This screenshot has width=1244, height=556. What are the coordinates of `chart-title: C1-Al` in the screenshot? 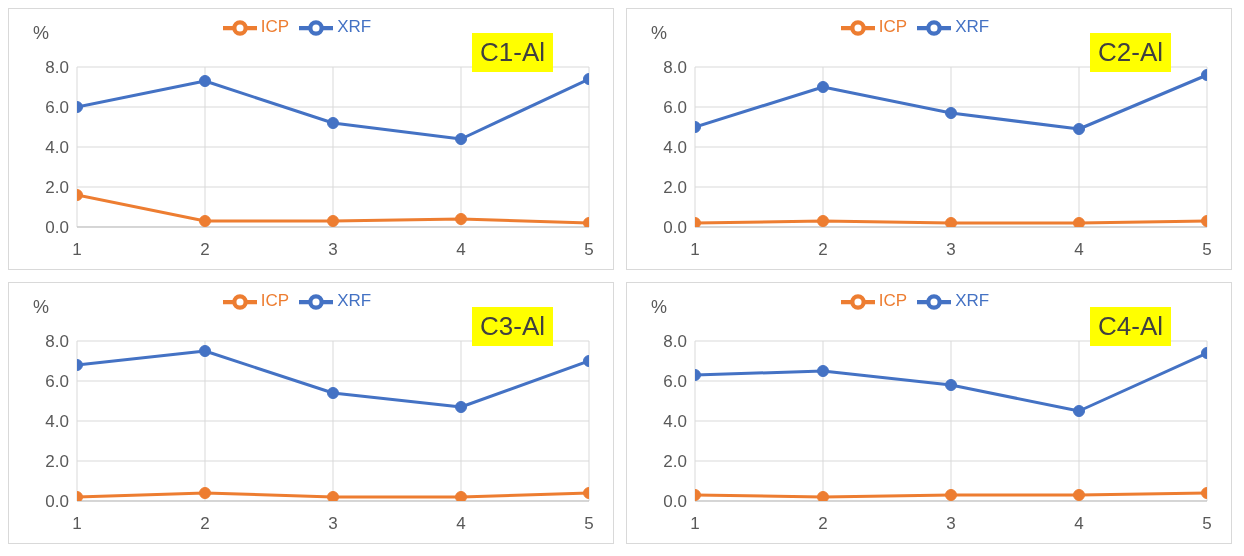 It's located at (512, 52).